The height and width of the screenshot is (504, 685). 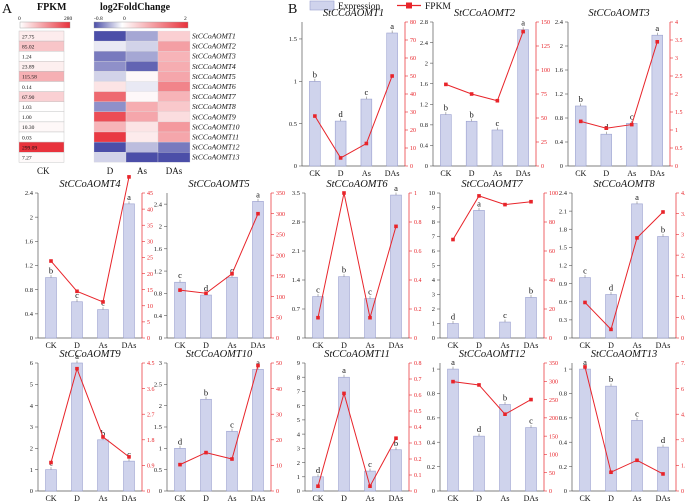 What do you see at coordinates (676, 59) in the screenshot?
I see `right-tick-label: 3` at bounding box center [676, 59].